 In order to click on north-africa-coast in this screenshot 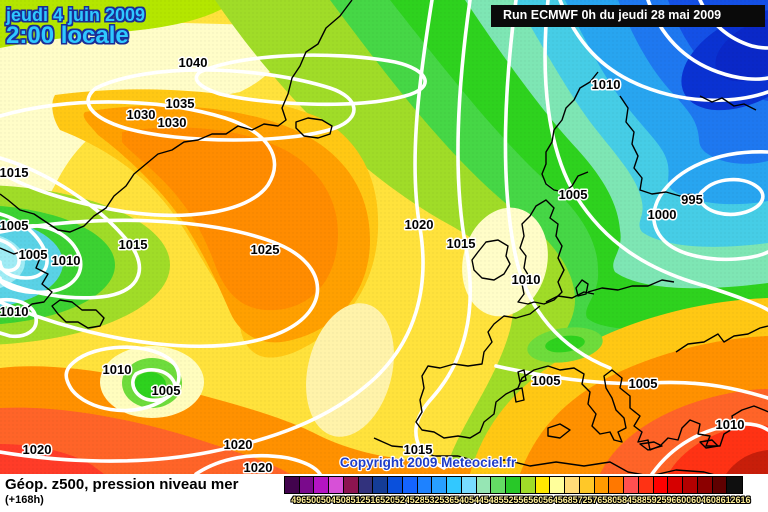, I will do `click(543, 455)`.